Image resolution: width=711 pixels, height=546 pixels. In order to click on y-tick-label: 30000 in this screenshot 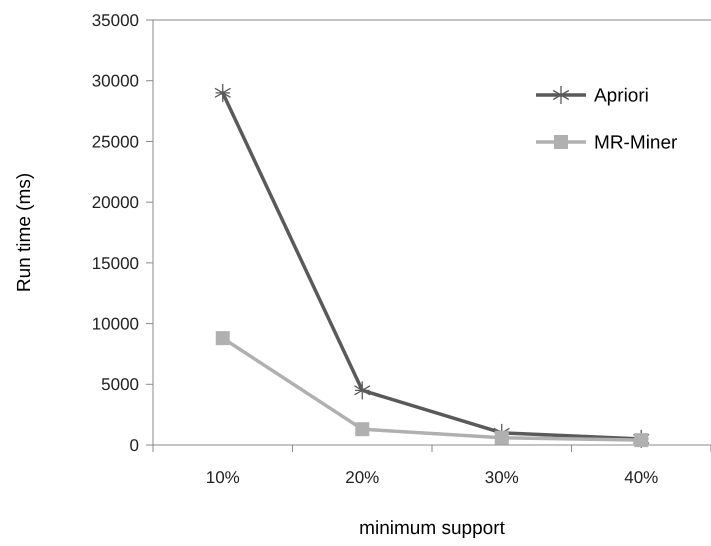, I will do `click(115, 81)`.